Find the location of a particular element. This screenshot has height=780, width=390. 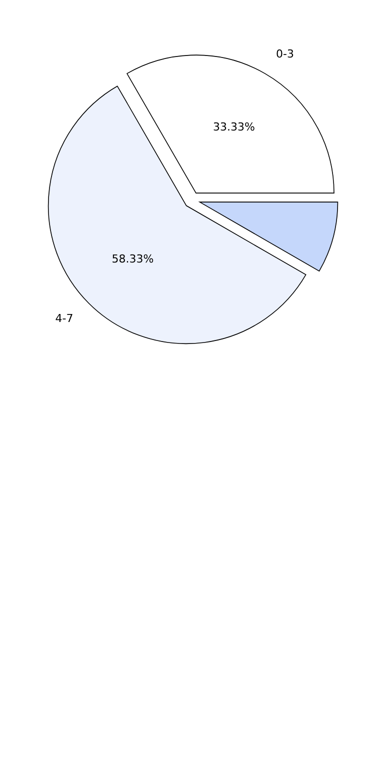

data-label: 58.33% is located at coordinates (133, 259).